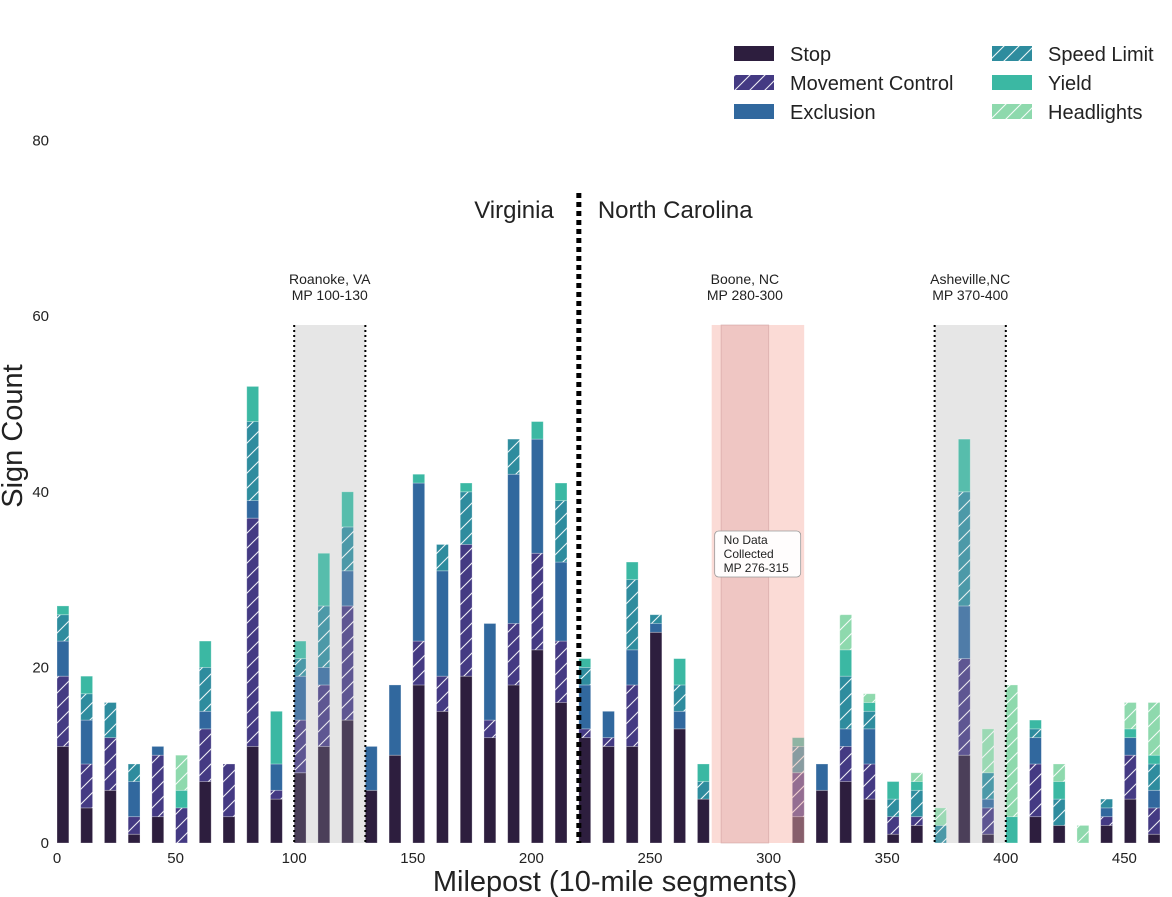  Describe the element at coordinates (871, 84) in the screenshot. I see `legend-label-movement-control: Movement Control` at that location.